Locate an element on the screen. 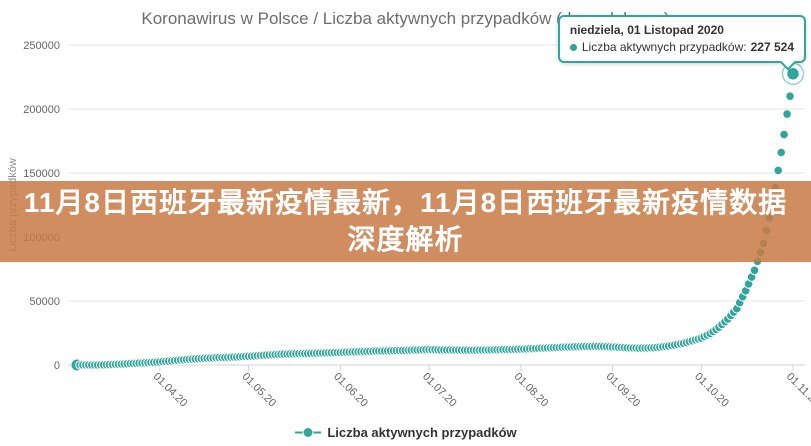 This screenshot has height=446, width=811. x-tick-label: 01.08.20 is located at coordinates (531, 390).